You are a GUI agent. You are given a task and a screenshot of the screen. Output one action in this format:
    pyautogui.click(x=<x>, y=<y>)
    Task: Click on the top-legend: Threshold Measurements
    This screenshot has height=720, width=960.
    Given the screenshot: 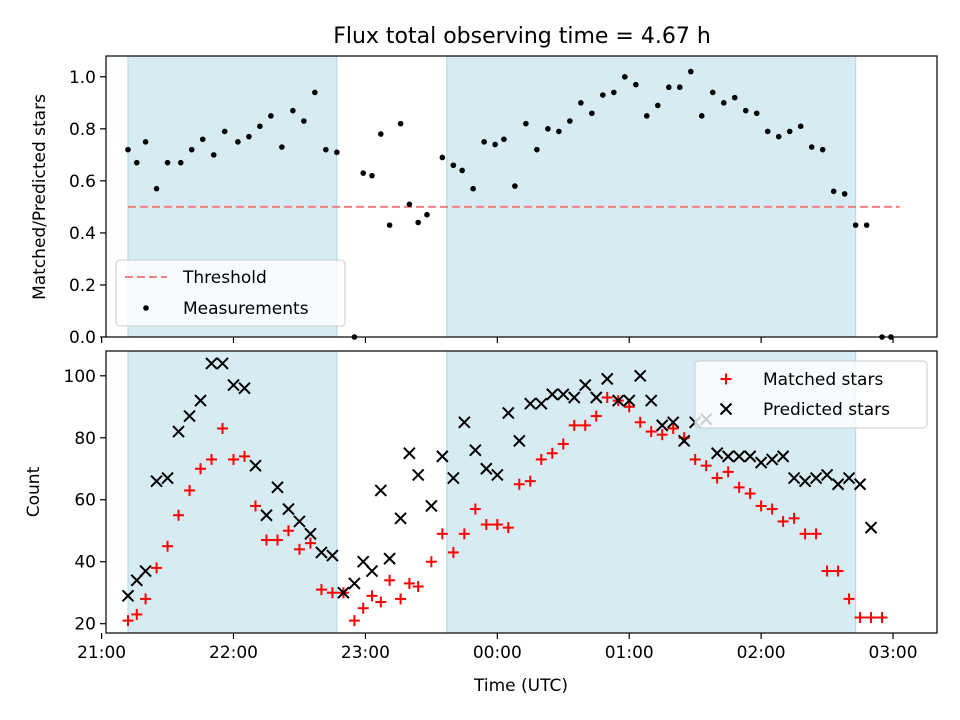 What is the action you would take?
    pyautogui.click(x=230, y=293)
    